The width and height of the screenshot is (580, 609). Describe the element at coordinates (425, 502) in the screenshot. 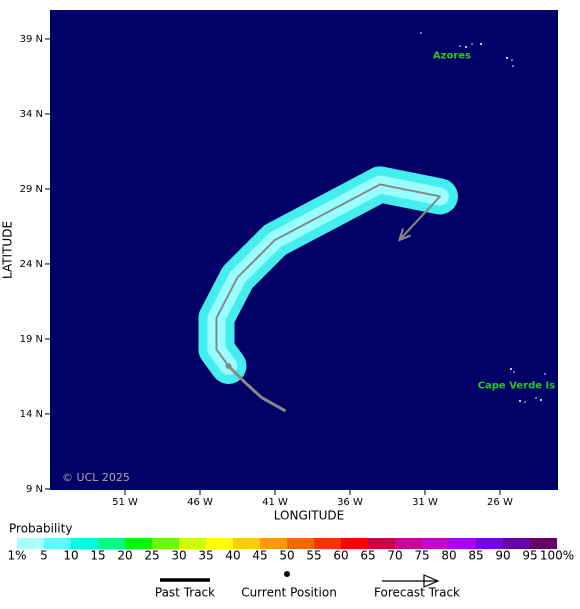

I see `x-tick-label: 31 W` at that location.